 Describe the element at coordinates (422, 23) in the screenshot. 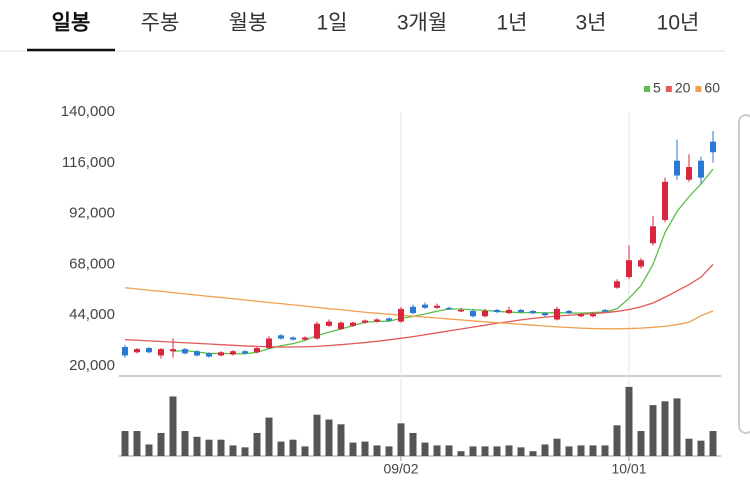

I see `tab: 3개월` at that location.